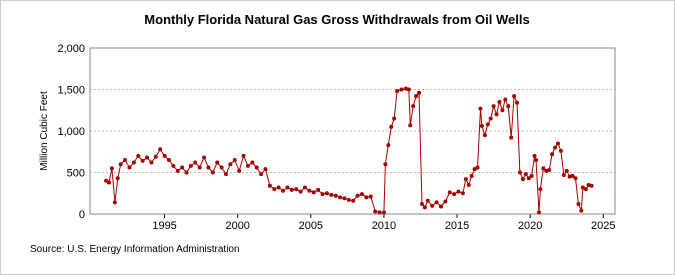 The height and width of the screenshot is (275, 675). What do you see at coordinates (71, 49) in the screenshot?
I see `y-tick-label: 2,000` at bounding box center [71, 49].